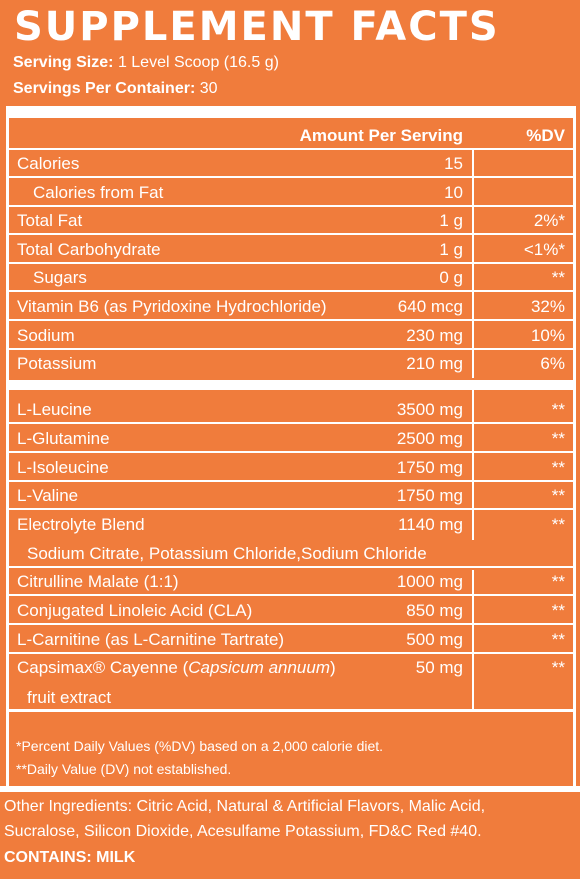  I want to click on capsimax-amount: 50 mg, so click(439, 667).